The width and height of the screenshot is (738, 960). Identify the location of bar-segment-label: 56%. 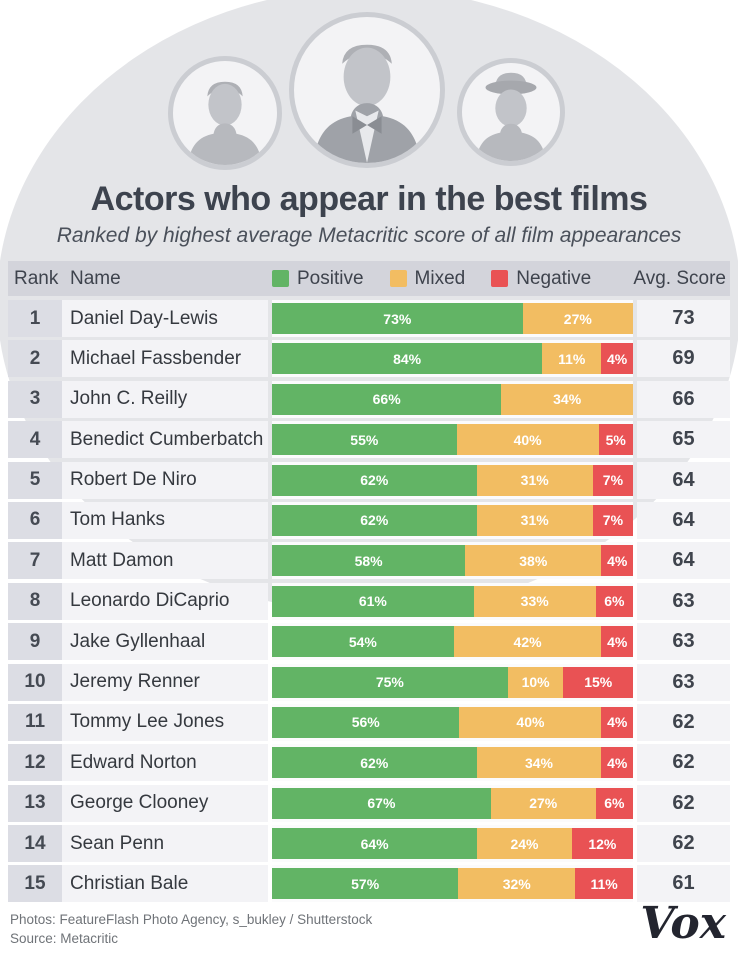
(365, 722).